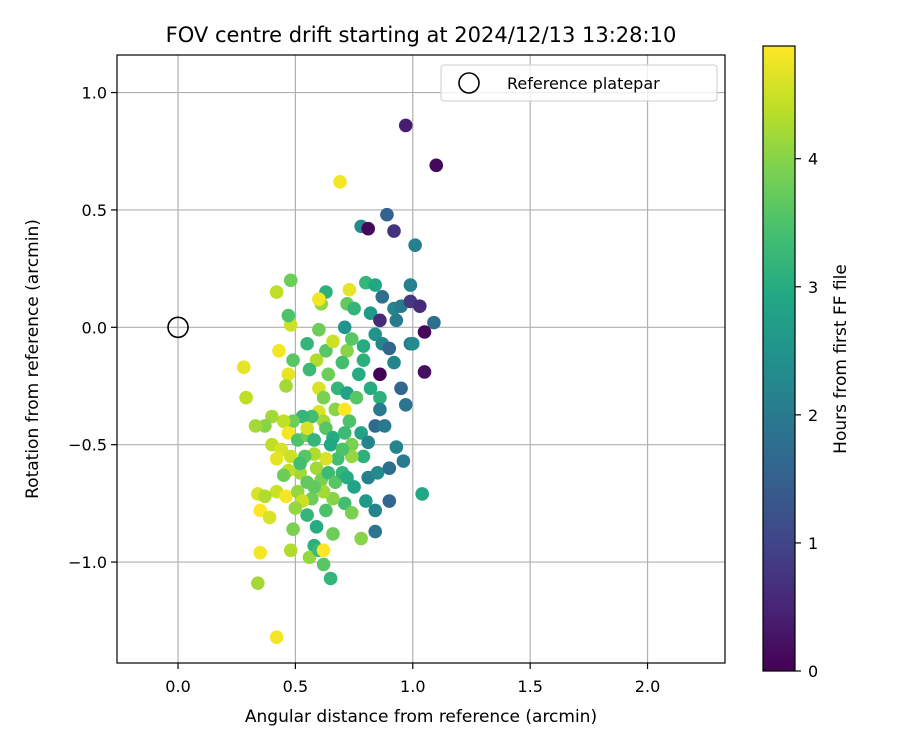  What do you see at coordinates (87, 562) in the screenshot?
I see `y-tick-label: −1.0` at bounding box center [87, 562].